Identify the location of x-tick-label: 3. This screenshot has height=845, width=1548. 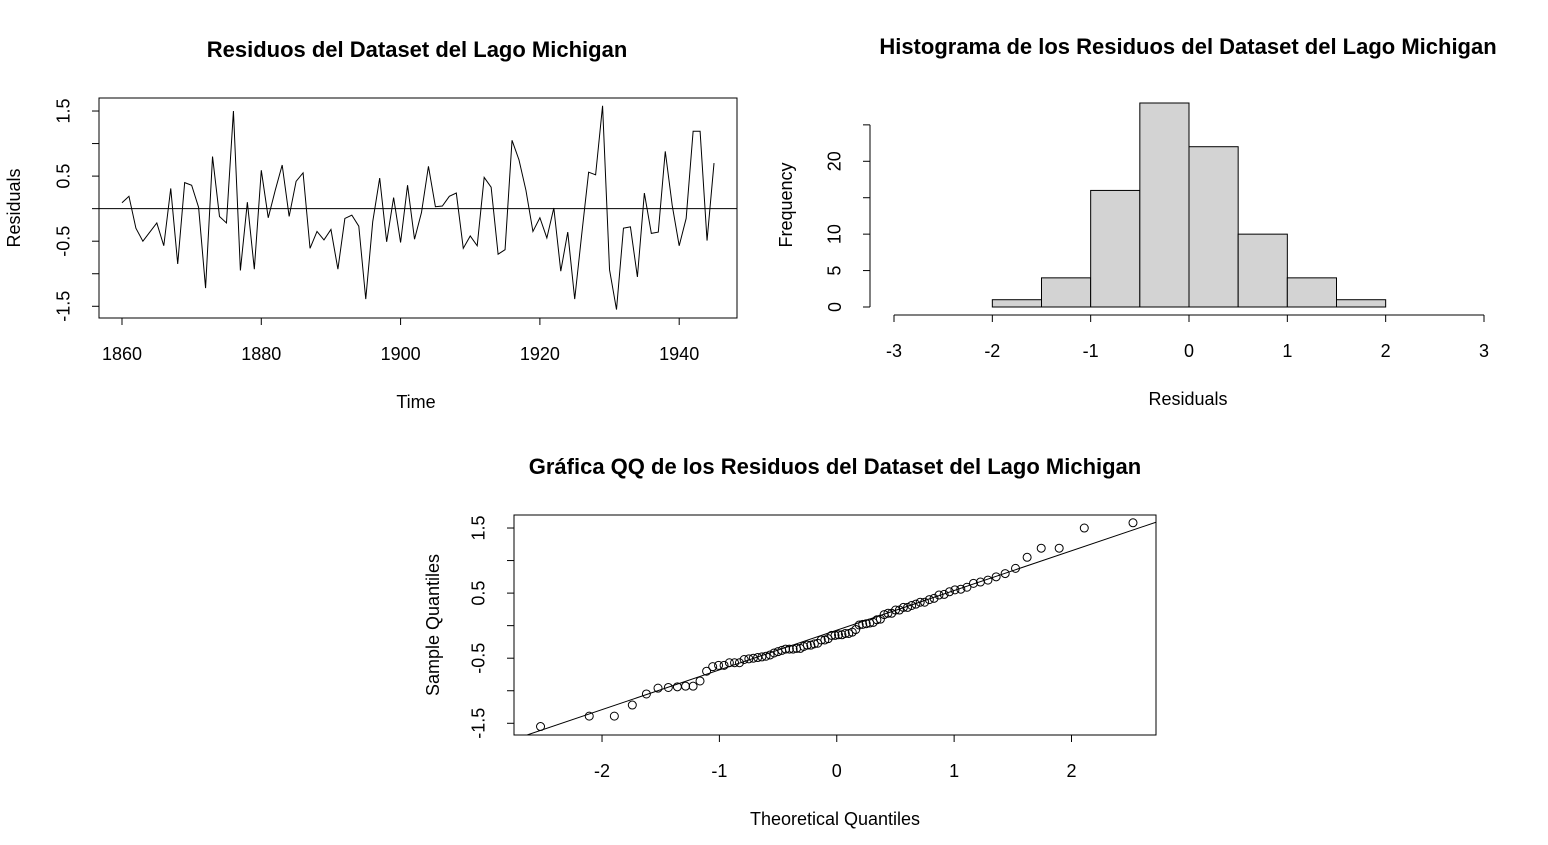
(1484, 351).